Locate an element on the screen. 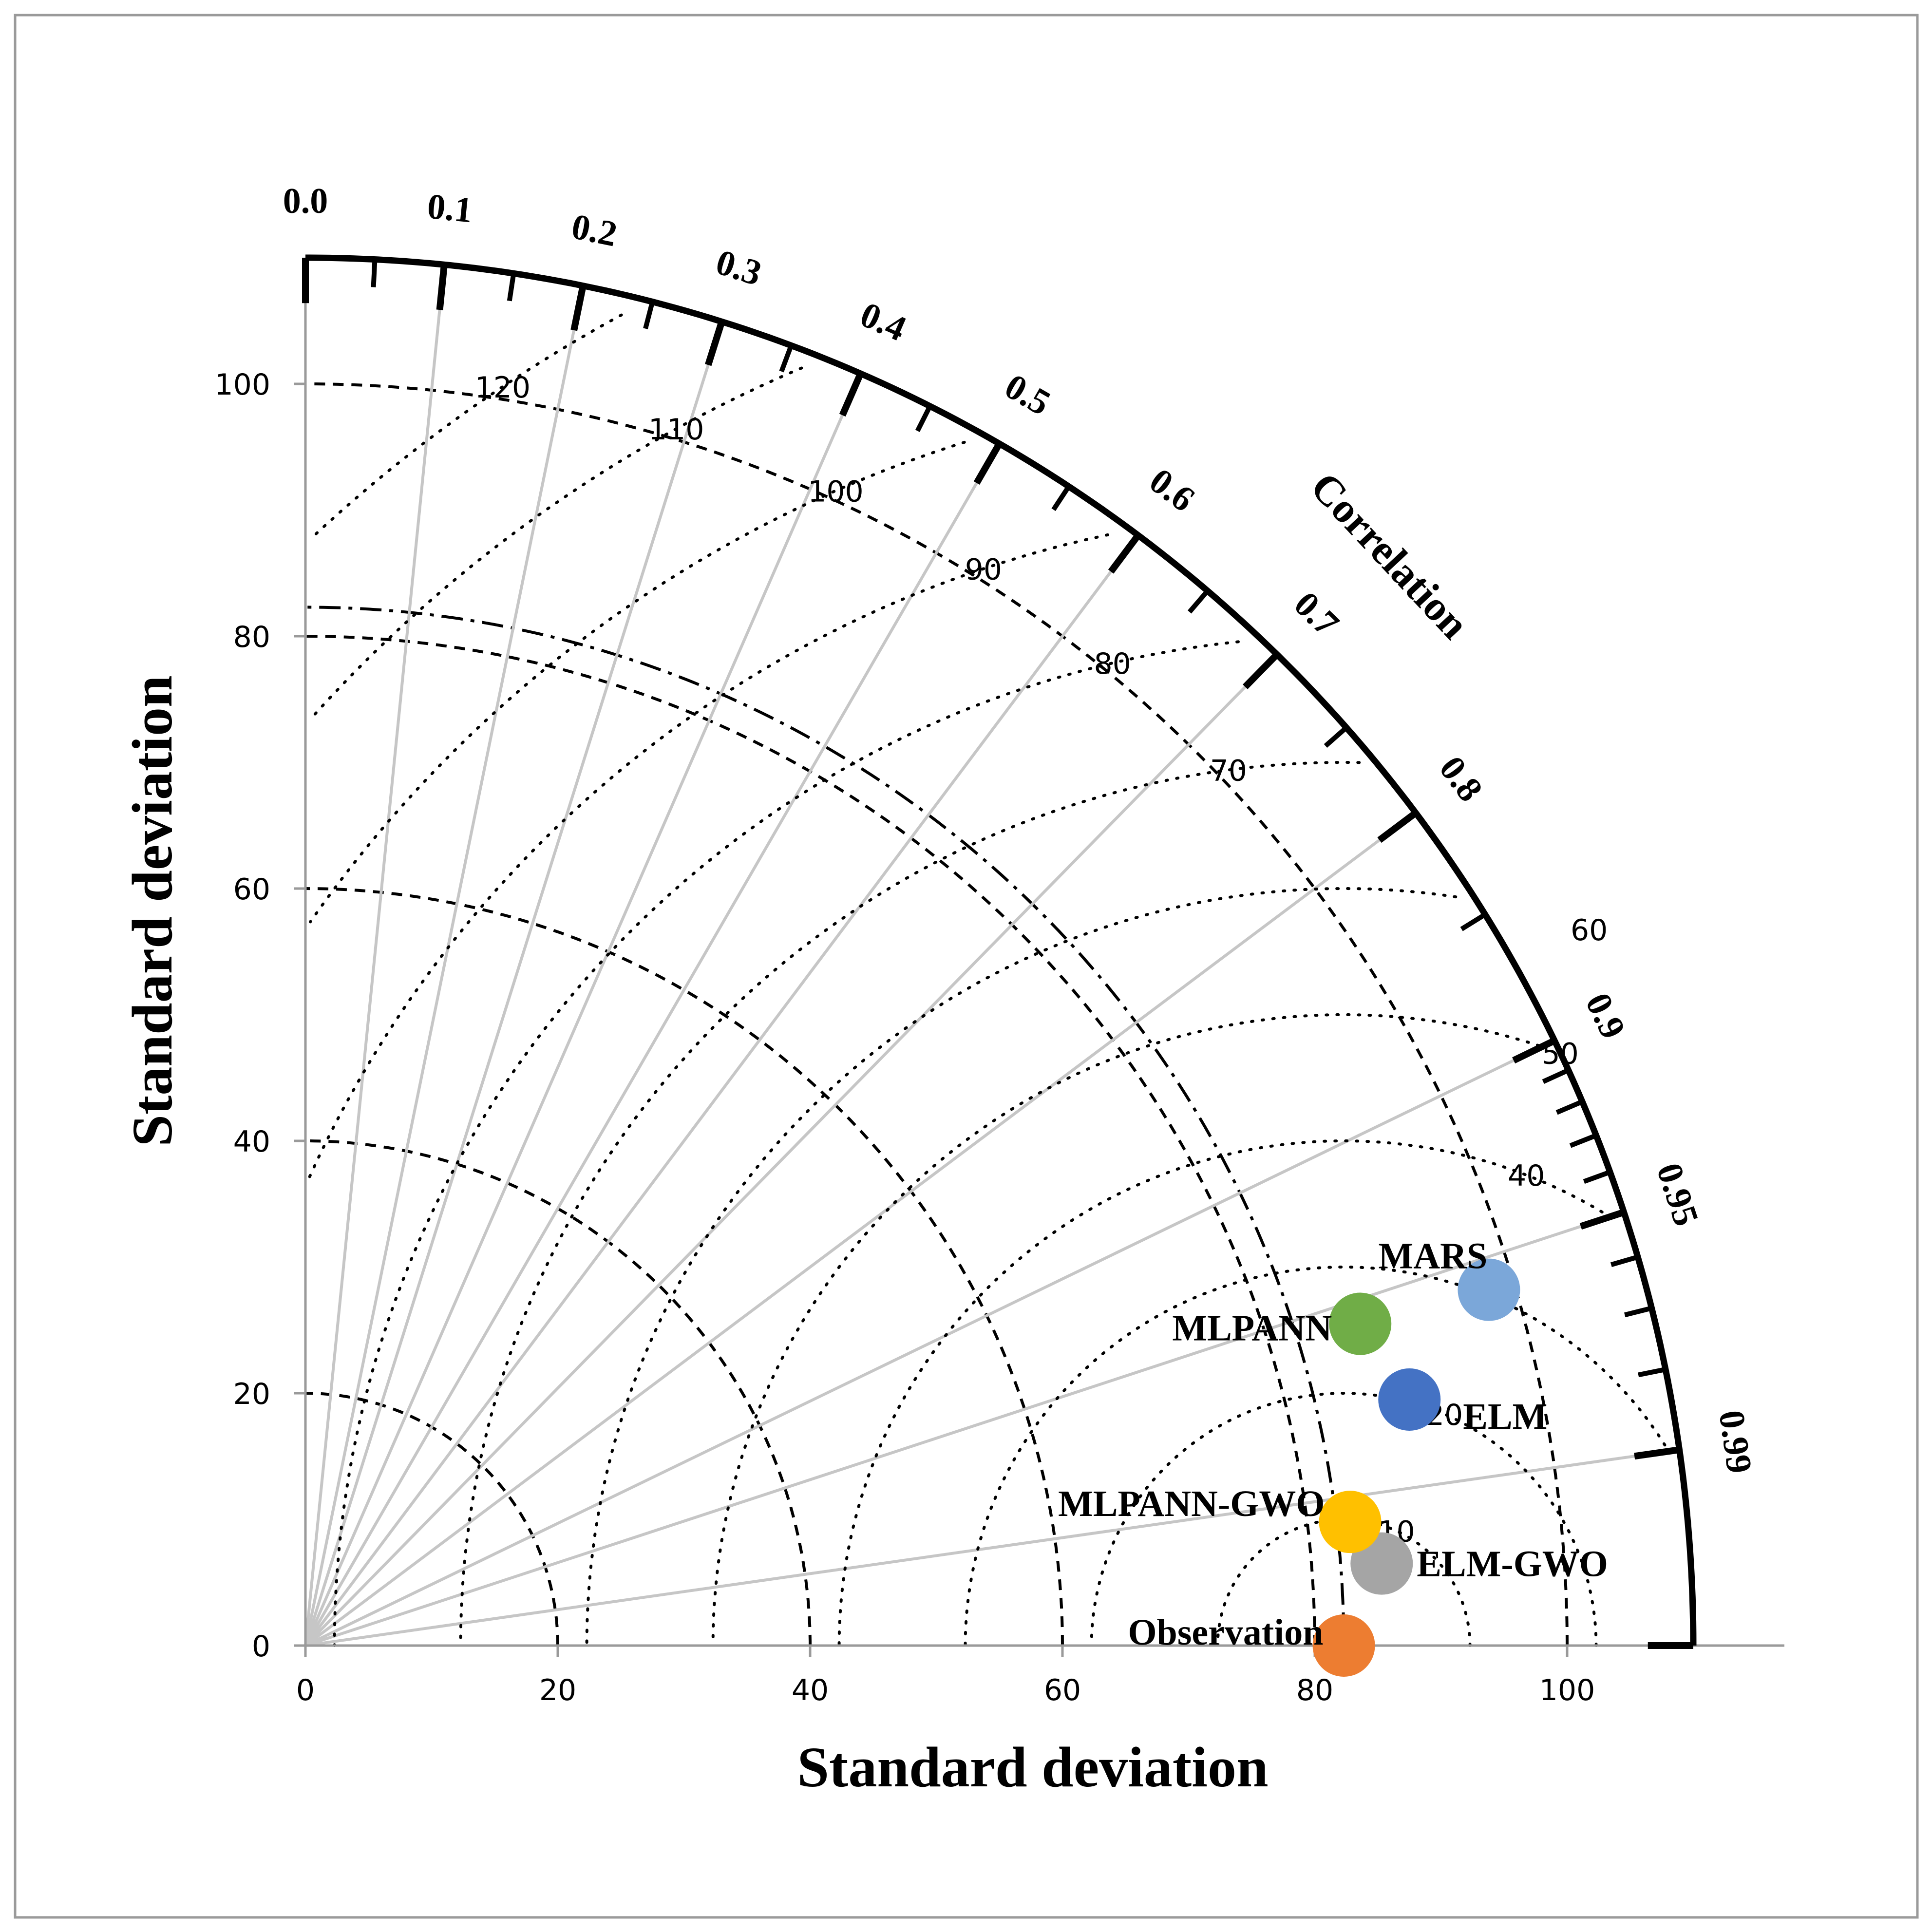 This screenshot has width=1932, height=1932. x-tick-label: 80 is located at coordinates (1314, 1690).